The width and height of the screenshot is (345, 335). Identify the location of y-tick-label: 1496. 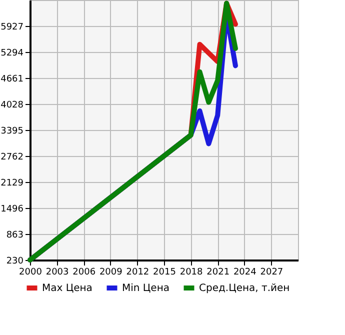
(12, 209).